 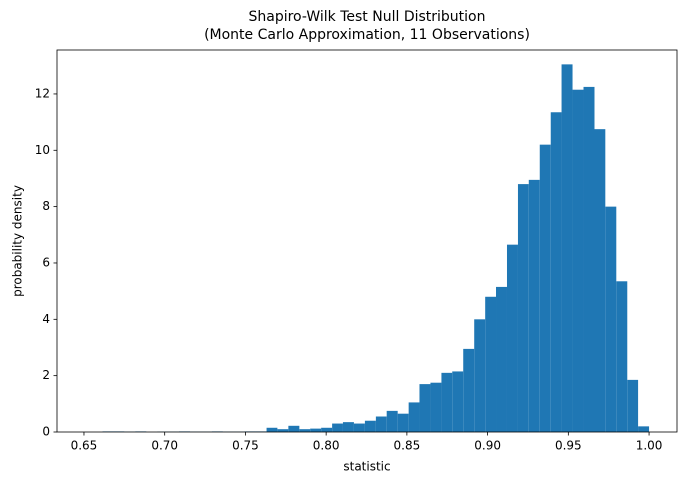 I want to click on y-tick-label: 12, so click(x=42, y=93).